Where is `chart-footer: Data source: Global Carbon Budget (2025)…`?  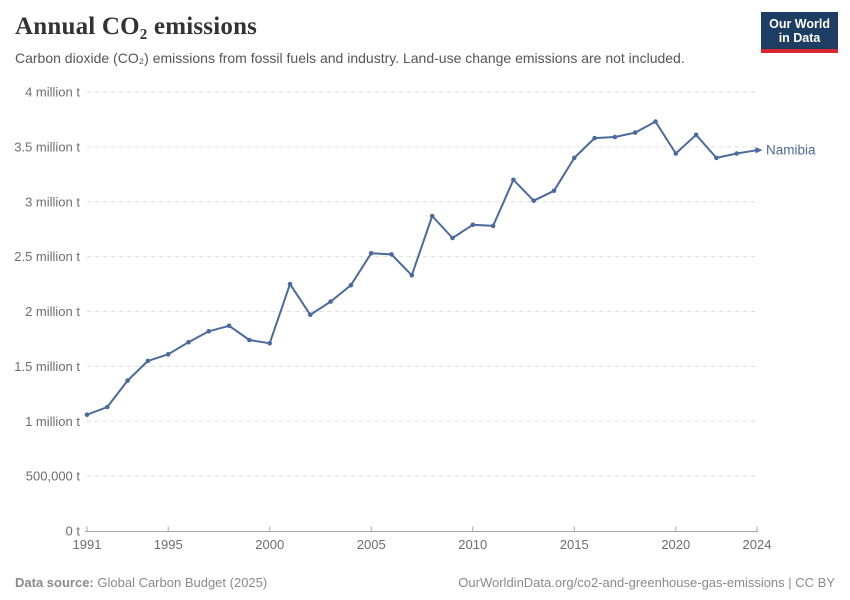
chart-footer: Data source: Global Carbon Budget (2025)… is located at coordinates (425, 582).